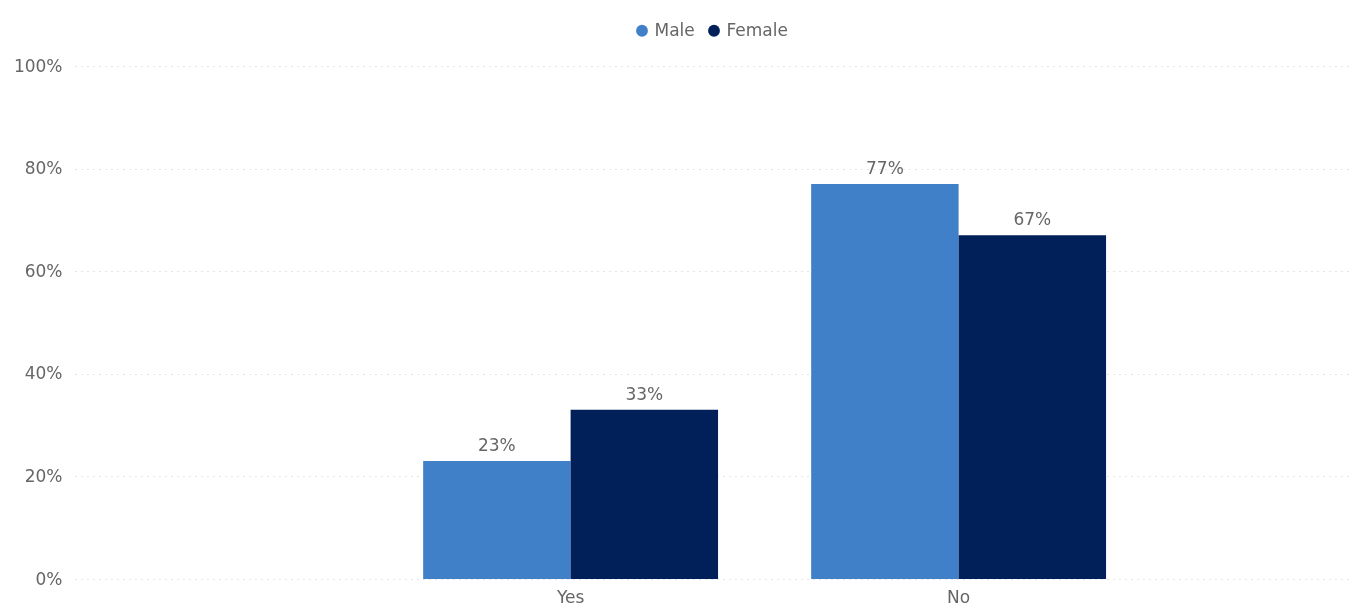 The height and width of the screenshot is (611, 1361). Describe the element at coordinates (43, 168) in the screenshot. I see `y-tick-label: 80%` at that location.